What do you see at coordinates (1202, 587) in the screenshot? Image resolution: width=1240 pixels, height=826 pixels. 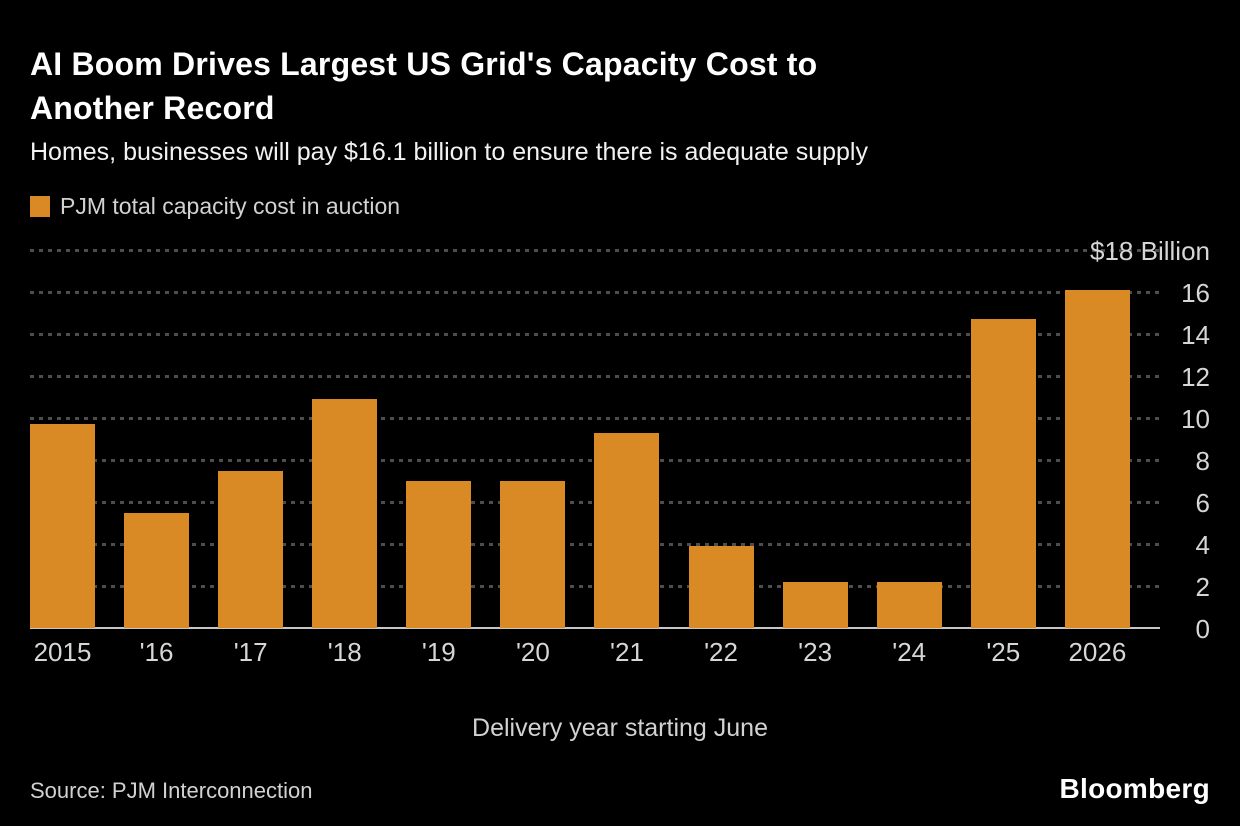 I see `y-tick-label: 2` at bounding box center [1202, 587].